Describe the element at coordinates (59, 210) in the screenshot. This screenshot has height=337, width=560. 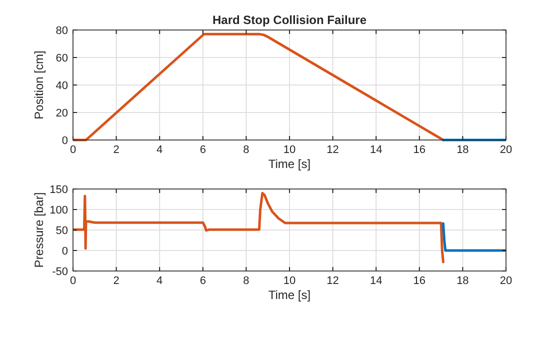
I see `y-tick-label: 100` at that location.